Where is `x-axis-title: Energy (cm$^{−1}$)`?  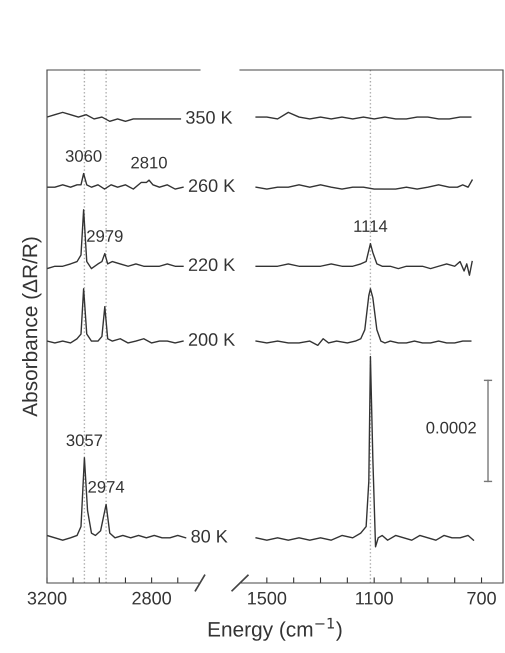
x-axis-title: Energy (cm$^{−1}$) is located at coordinates (275, 629).